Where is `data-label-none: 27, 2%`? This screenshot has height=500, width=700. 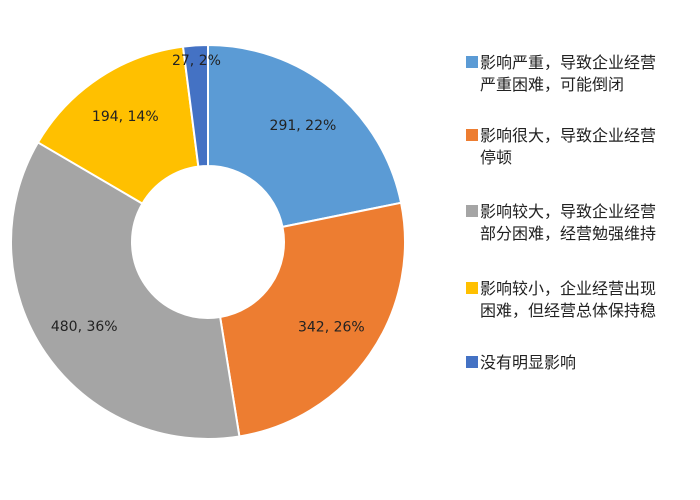 data-label-none: 27, 2% is located at coordinates (196, 61).